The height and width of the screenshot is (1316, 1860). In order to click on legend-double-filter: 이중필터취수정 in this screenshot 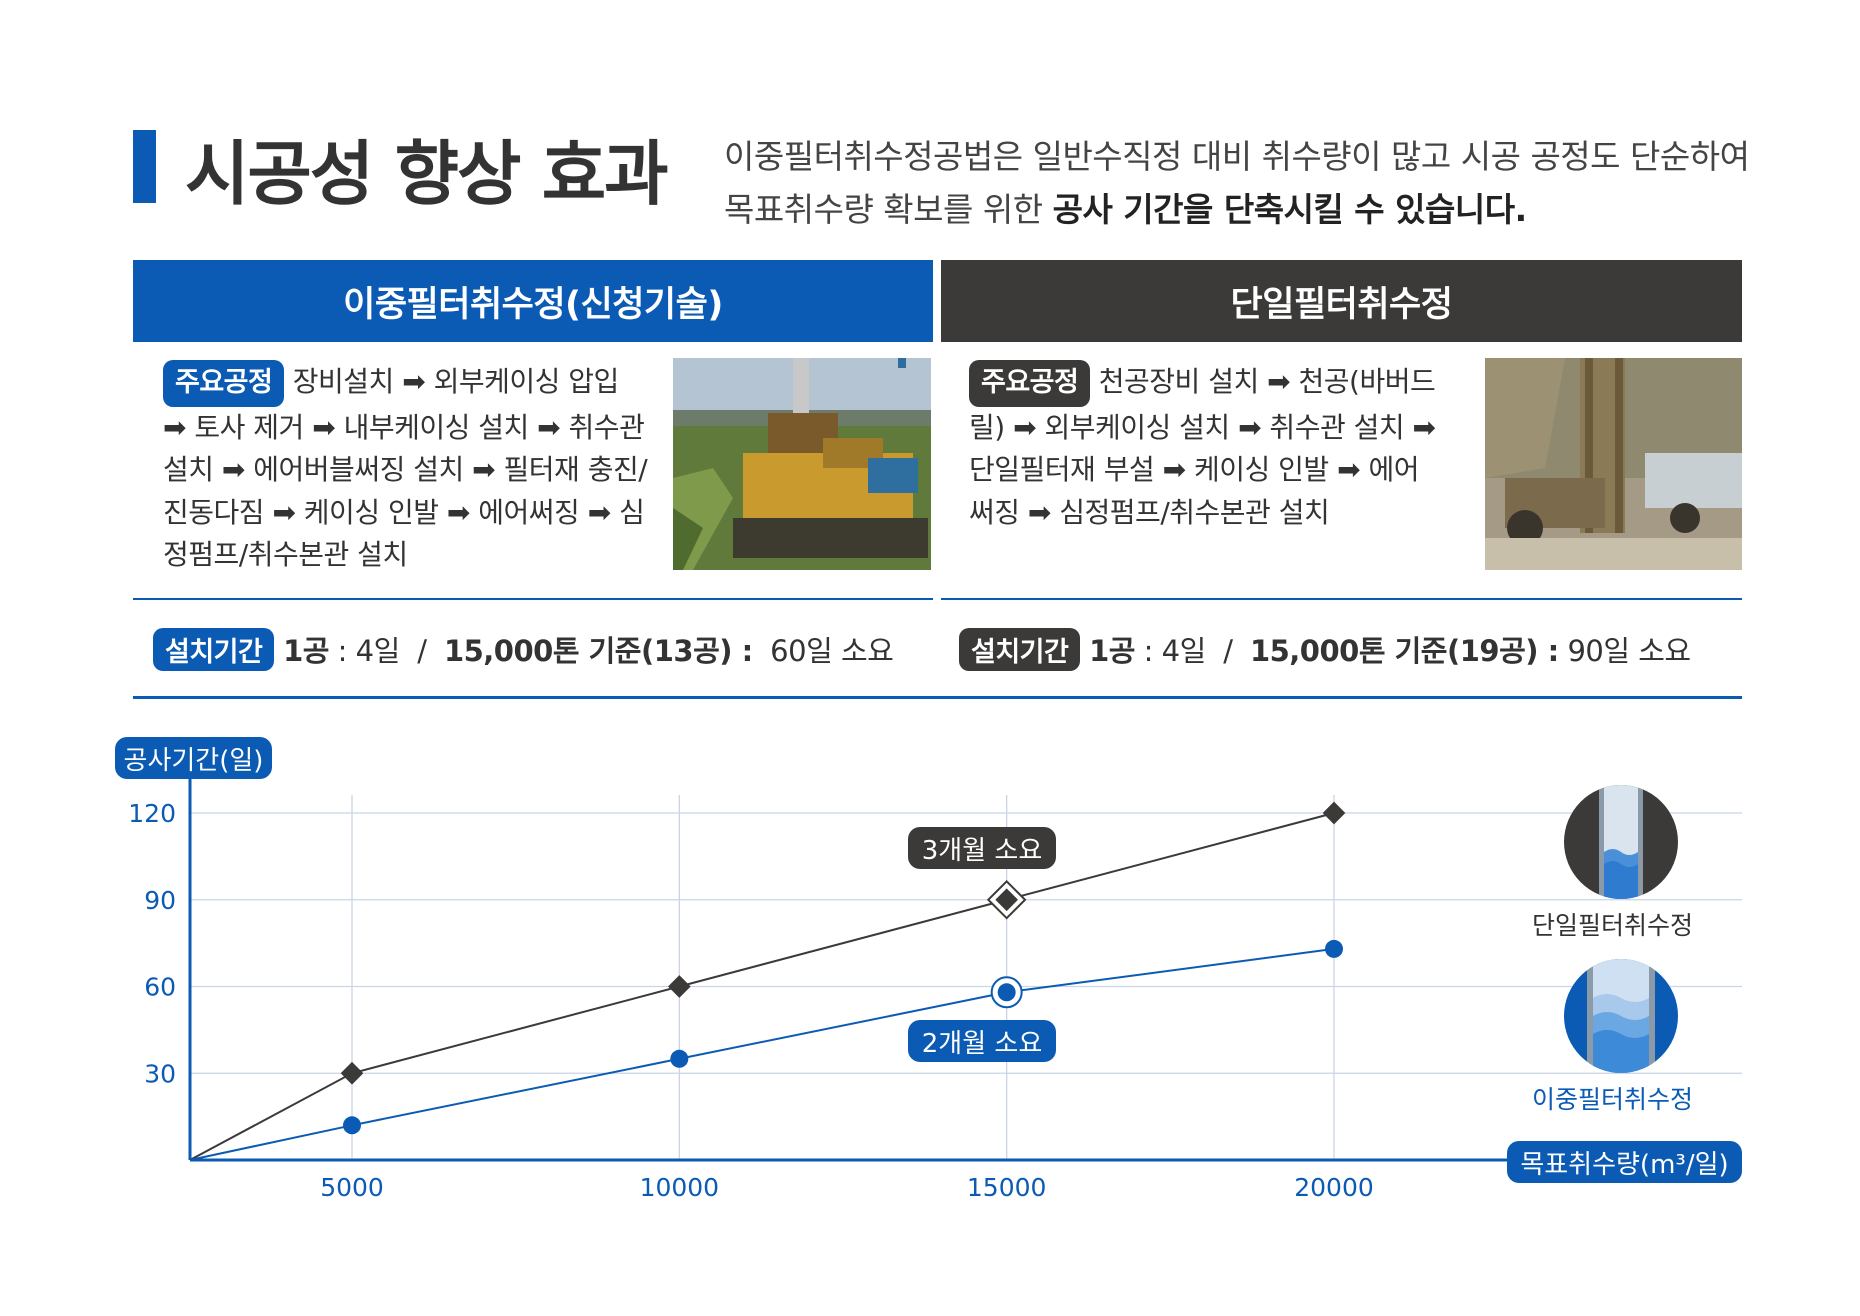, I will do `click(1613, 1099)`.